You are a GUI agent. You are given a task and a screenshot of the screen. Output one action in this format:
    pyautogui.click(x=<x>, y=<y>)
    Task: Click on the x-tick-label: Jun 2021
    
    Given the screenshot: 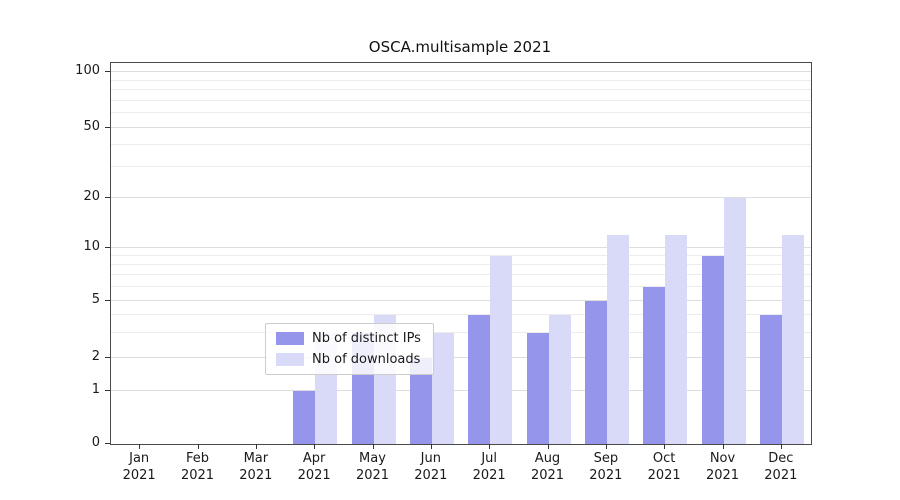 What is the action you would take?
    pyautogui.click(x=431, y=467)
    